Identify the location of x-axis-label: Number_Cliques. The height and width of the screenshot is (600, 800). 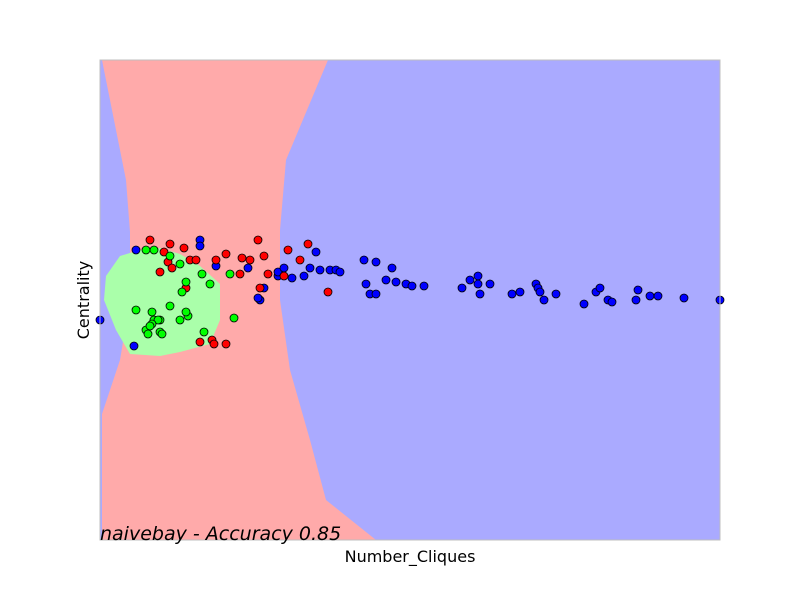
(410, 557).